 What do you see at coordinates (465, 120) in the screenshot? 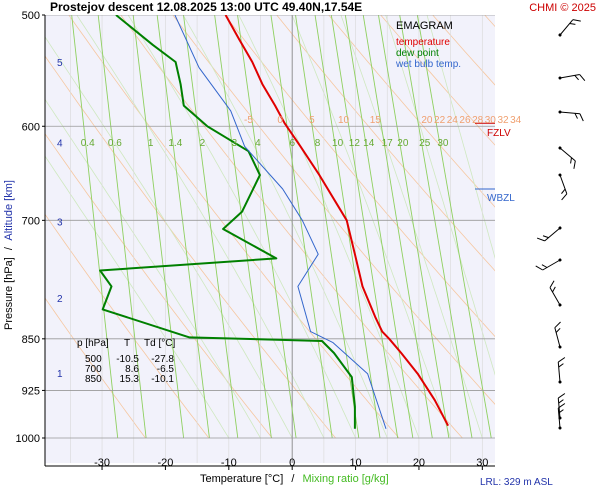
I see `isotherm-label: 26` at bounding box center [465, 120].